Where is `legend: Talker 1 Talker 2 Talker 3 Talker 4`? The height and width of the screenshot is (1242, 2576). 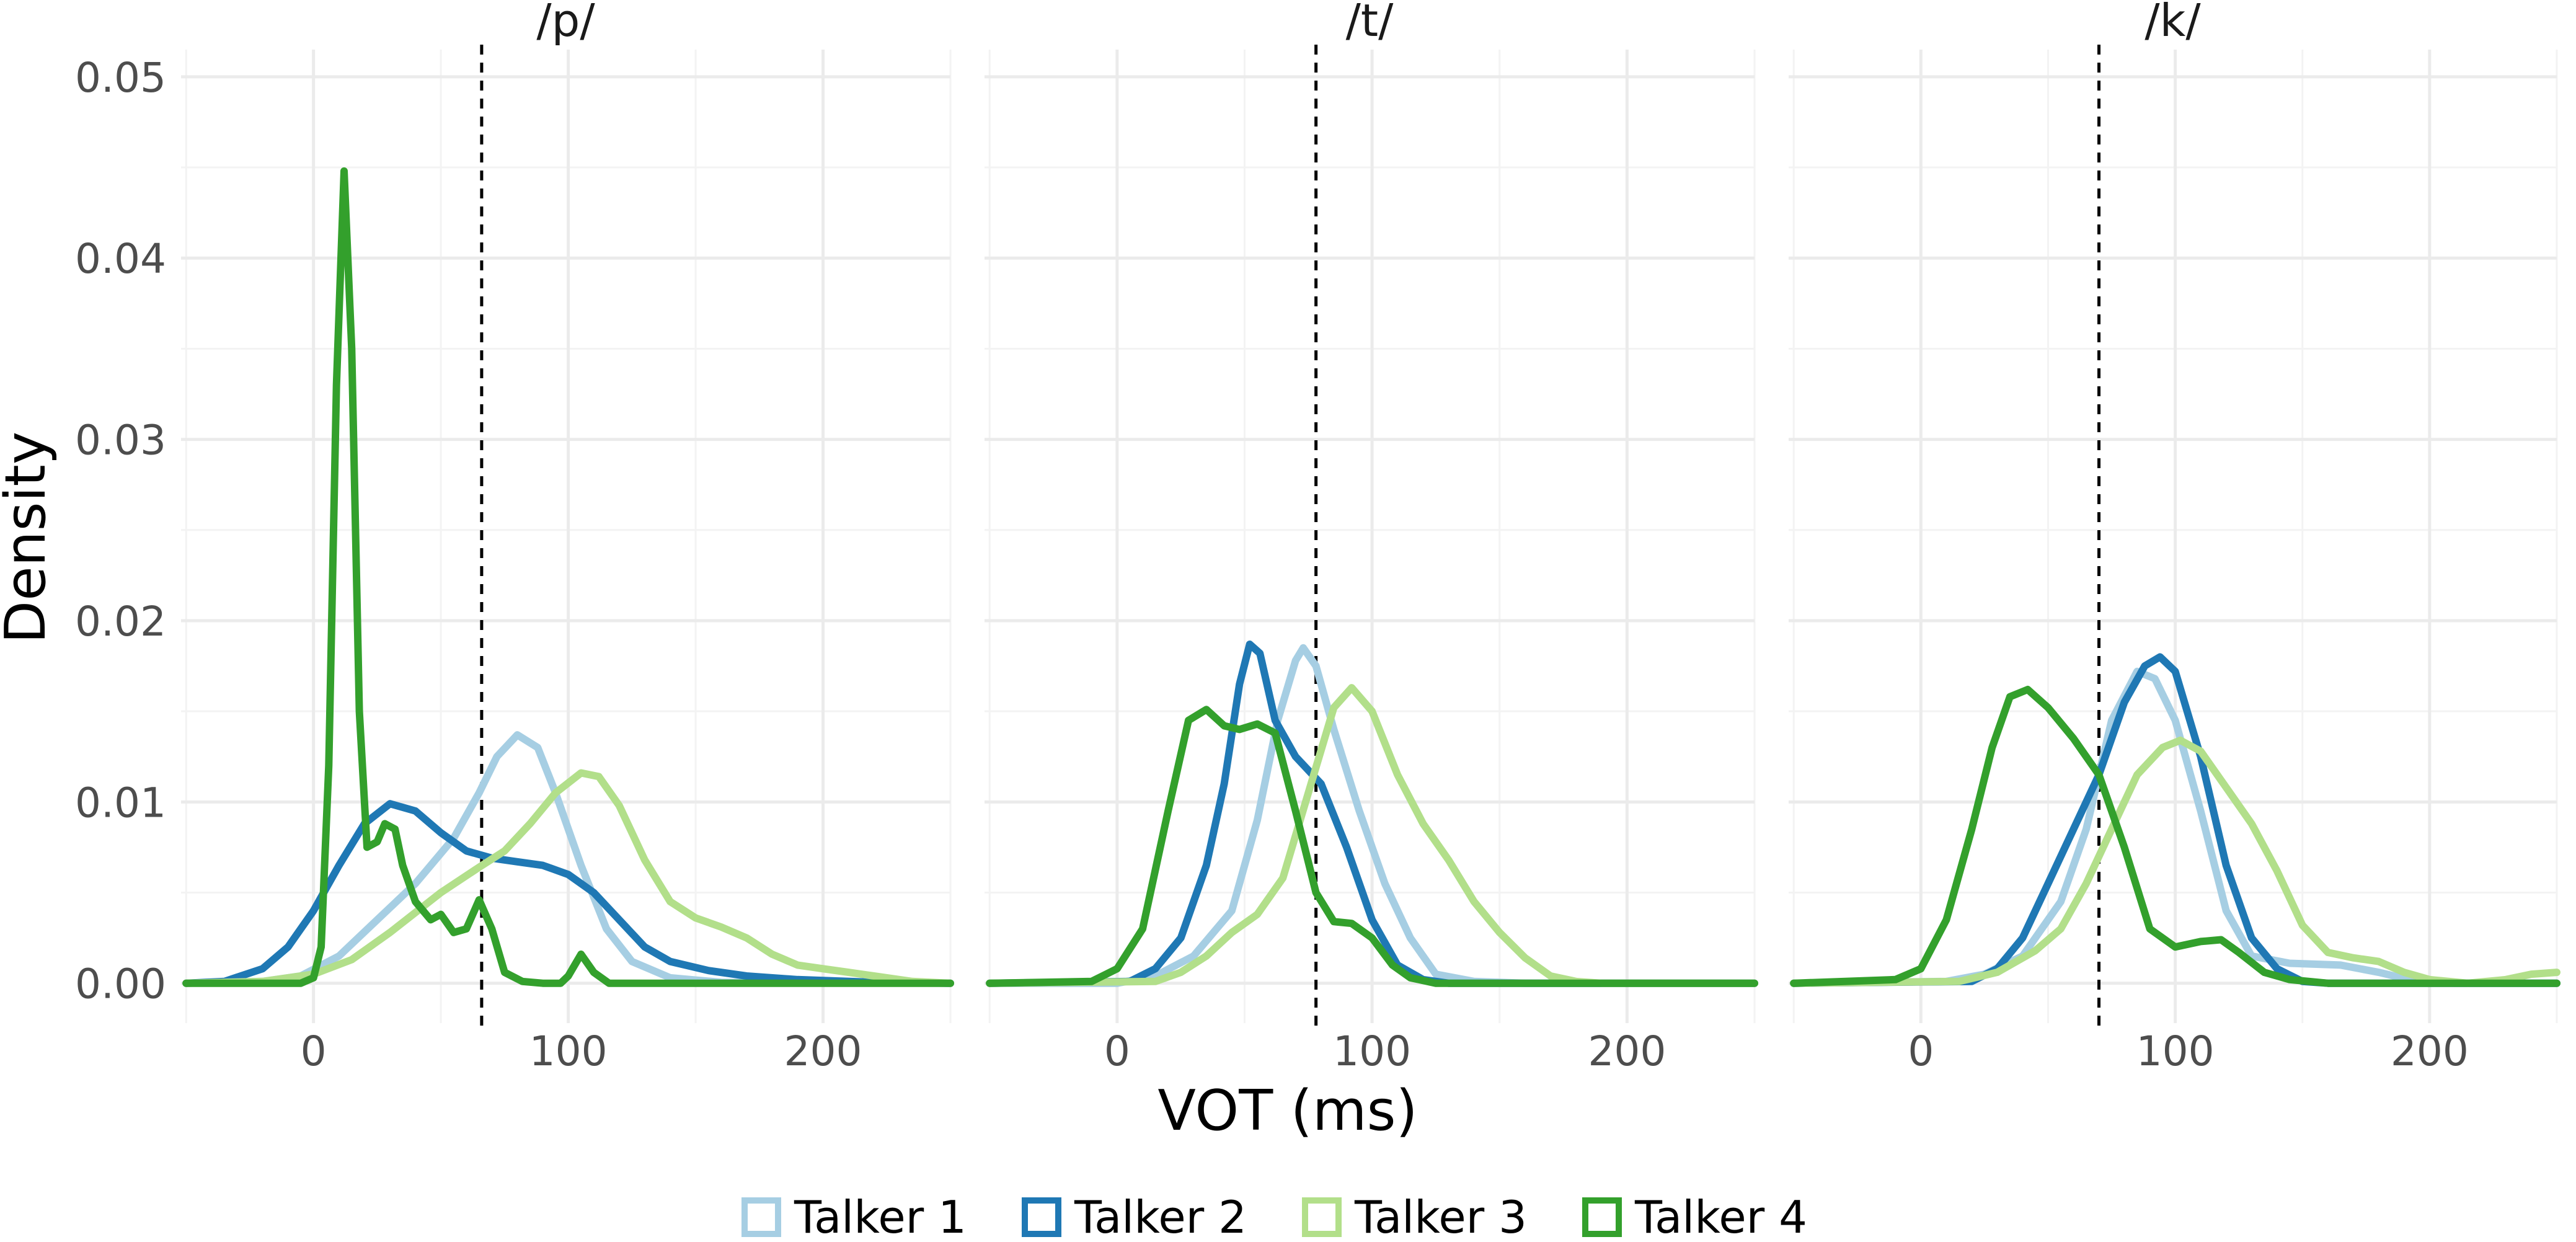 legend: Talker 1 Talker 2 Talker 3 Talker 4 is located at coordinates (1274, 1216).